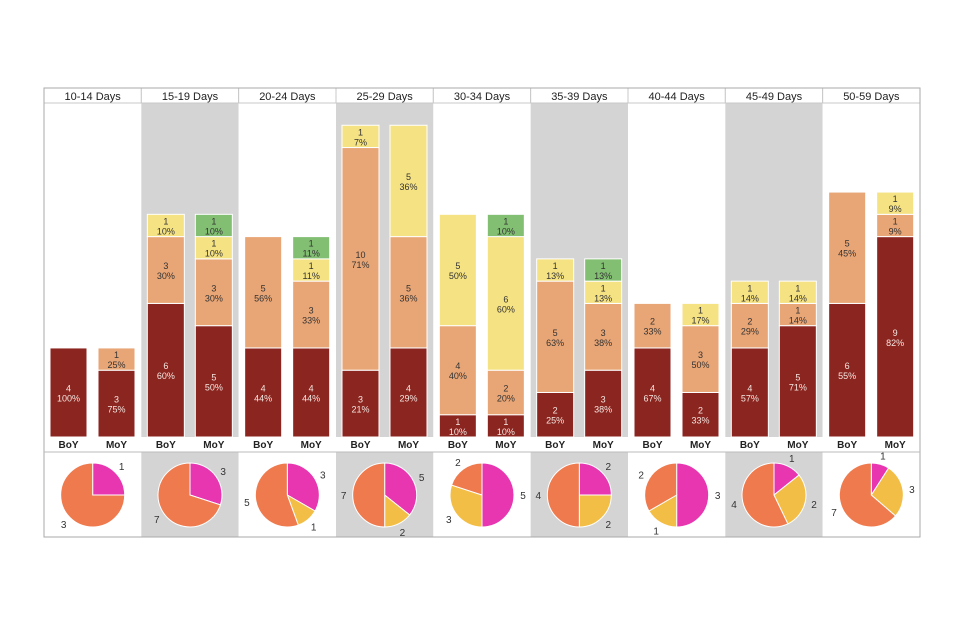  What do you see at coordinates (677, 97) in the screenshot?
I see `panel-title: 40-44 Days` at bounding box center [677, 97].